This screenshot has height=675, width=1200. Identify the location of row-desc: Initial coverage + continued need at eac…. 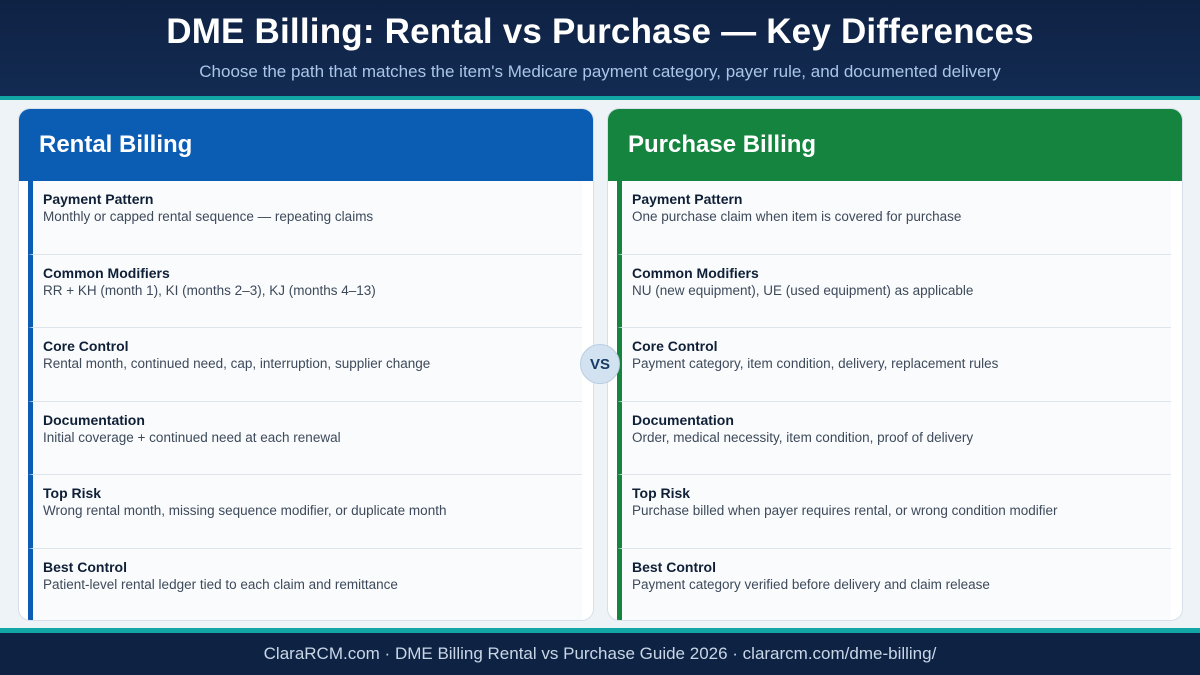
(192, 437).